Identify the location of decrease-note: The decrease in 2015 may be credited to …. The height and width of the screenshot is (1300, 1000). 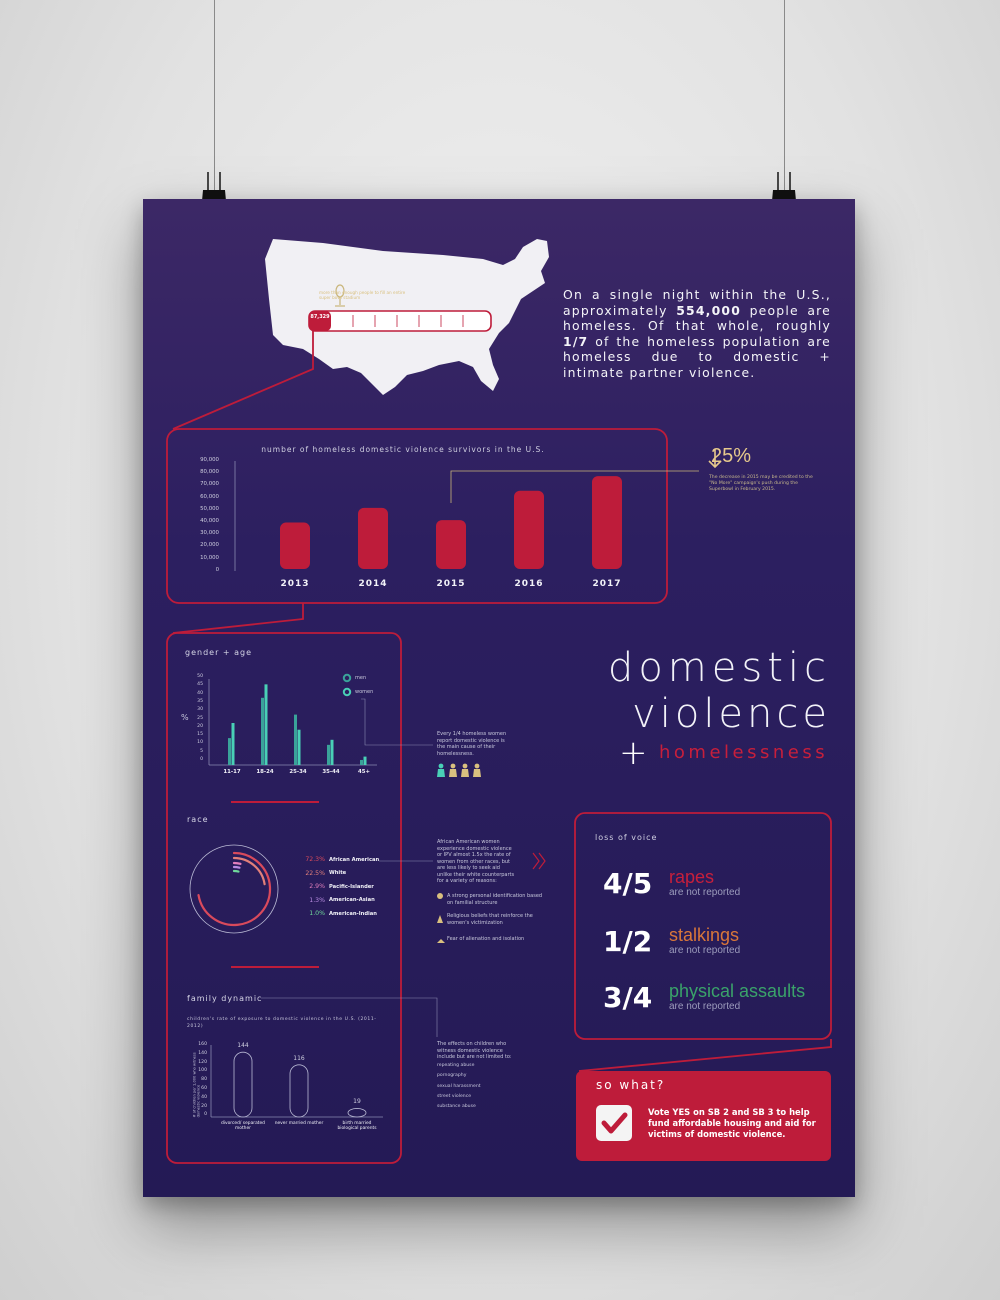
(761, 483).